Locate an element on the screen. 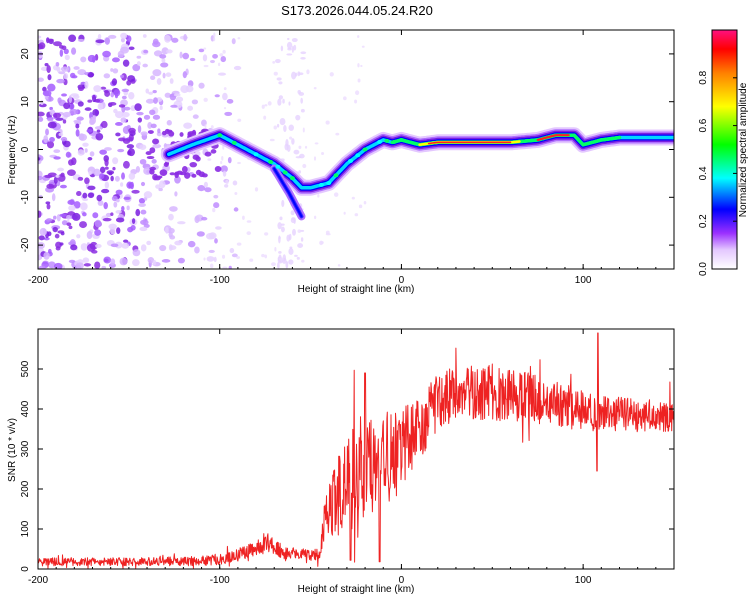  snr-y-tick-label: 100 is located at coordinates (25, 528).